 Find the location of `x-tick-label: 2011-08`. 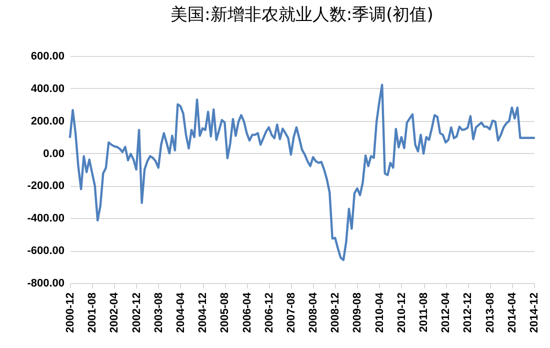

x-tick-label: 2011-08 is located at coordinates (424, 312).